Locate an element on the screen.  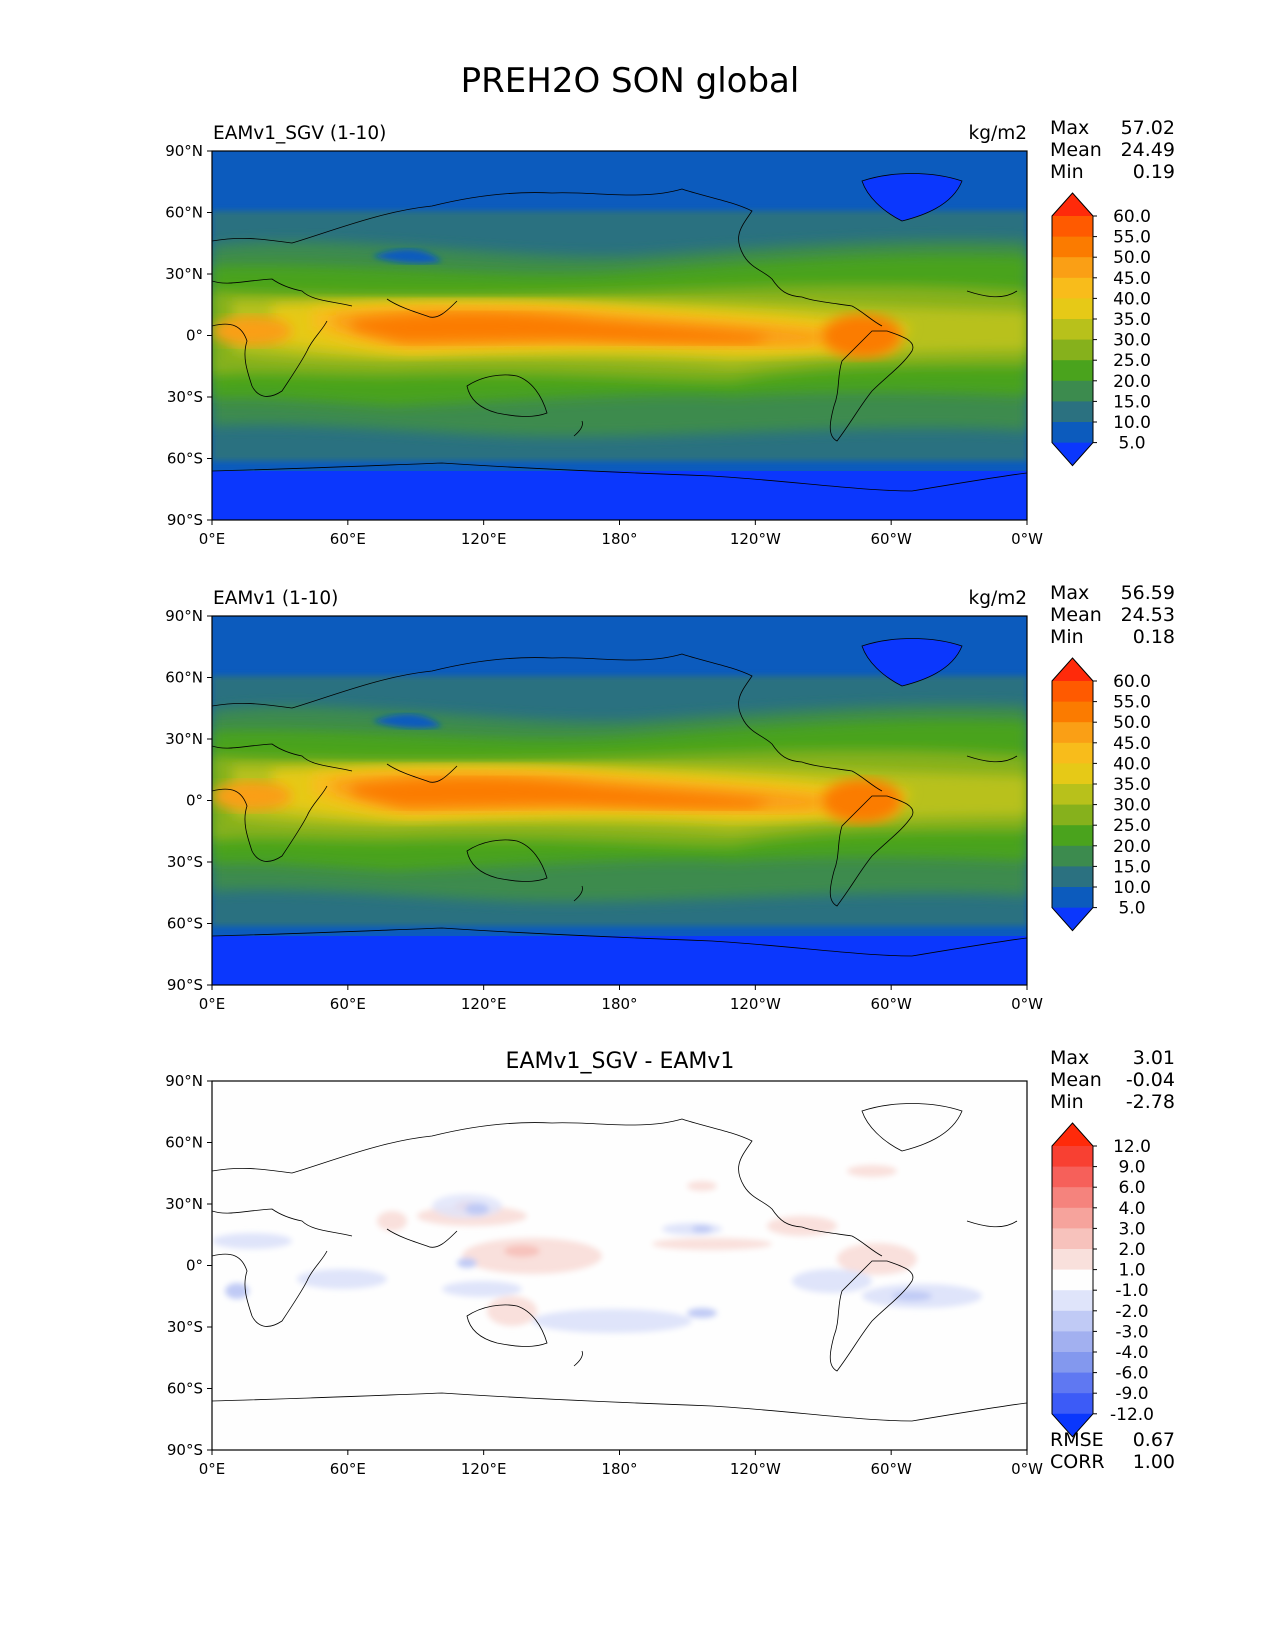
y-tick-label: 30°N is located at coordinates (184, 739).